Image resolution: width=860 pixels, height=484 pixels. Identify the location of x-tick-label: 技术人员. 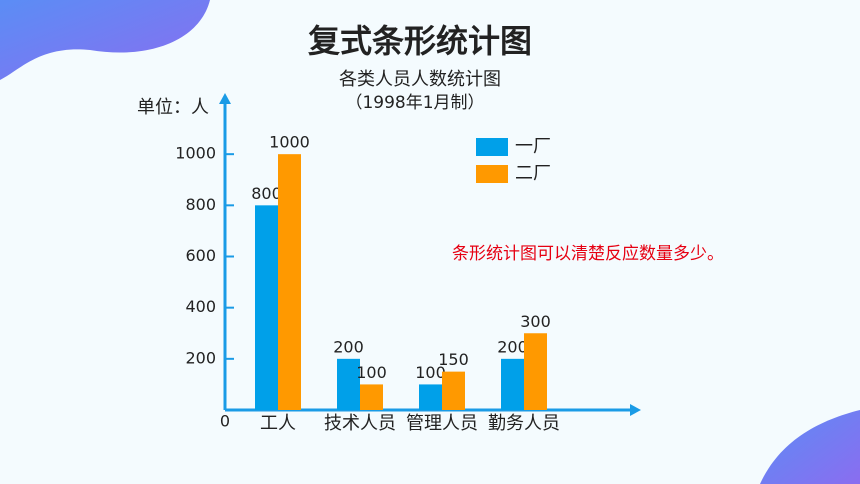
(360, 423).